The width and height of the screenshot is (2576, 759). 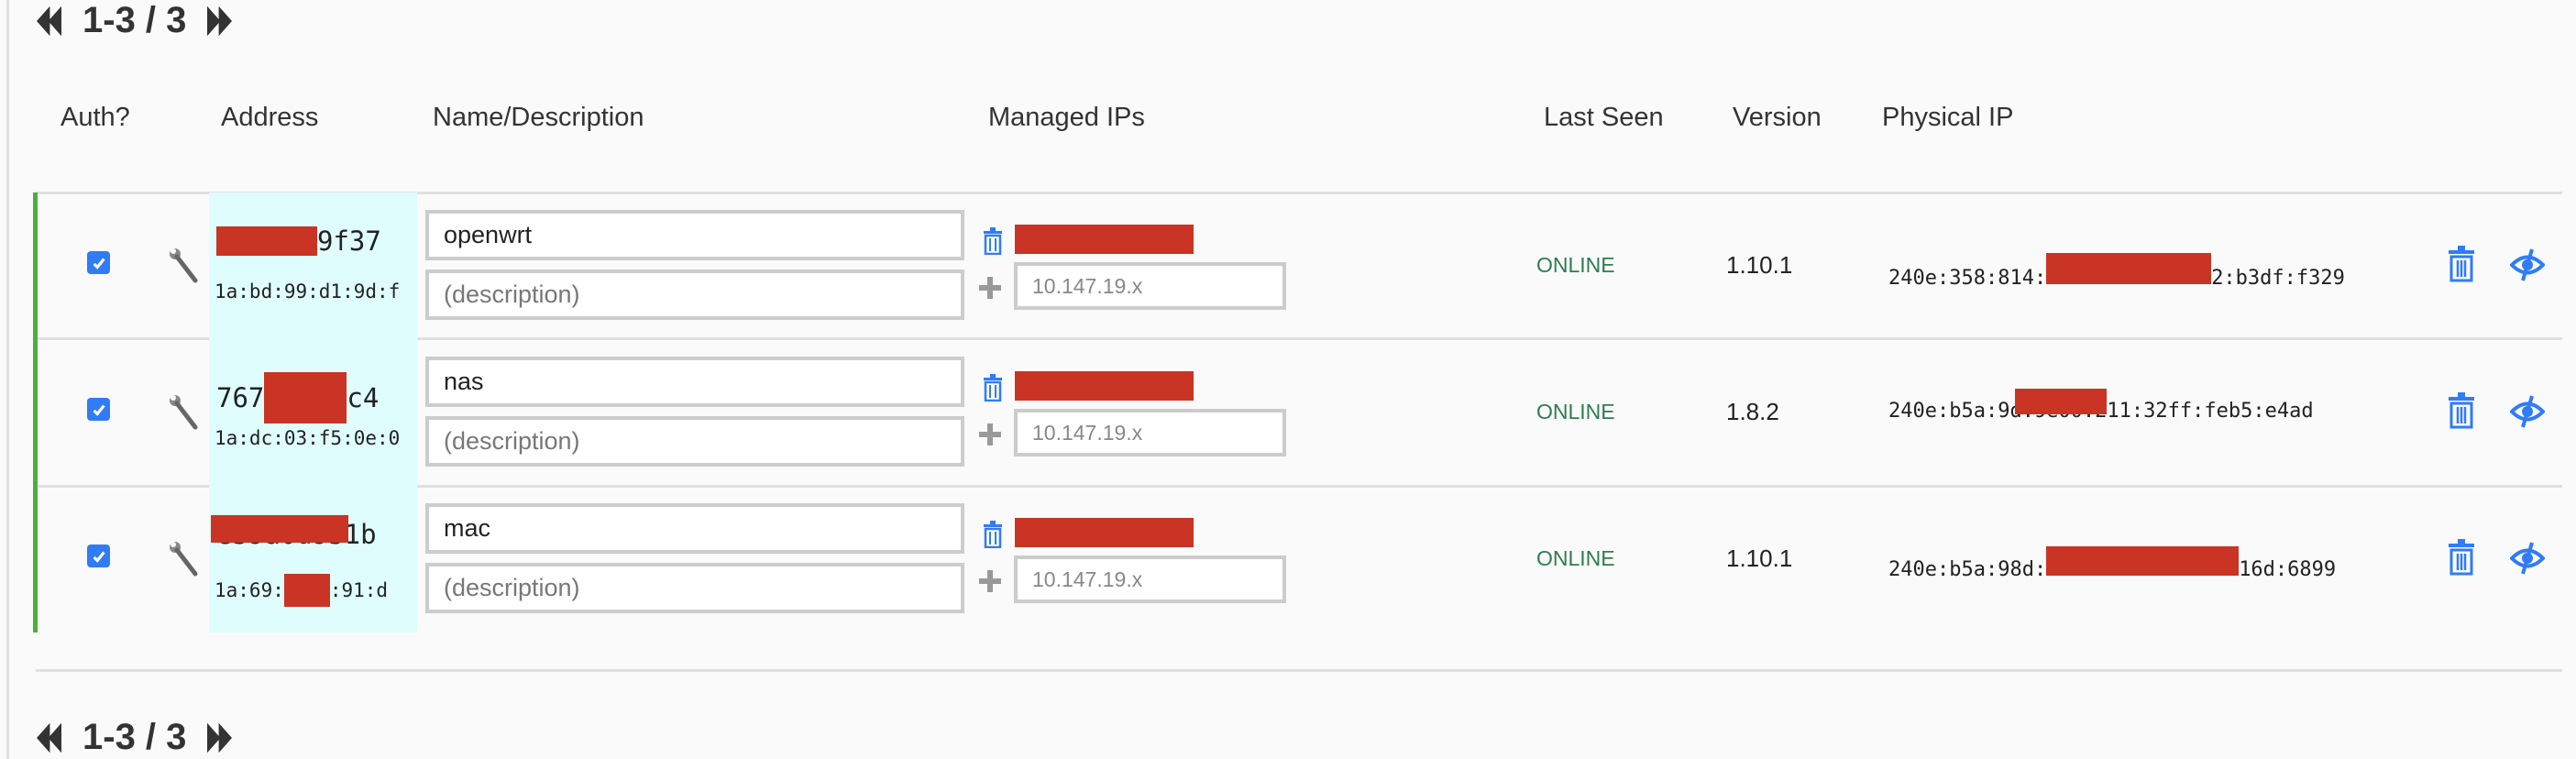 What do you see at coordinates (464, 381) in the screenshot?
I see `name: nas` at bounding box center [464, 381].